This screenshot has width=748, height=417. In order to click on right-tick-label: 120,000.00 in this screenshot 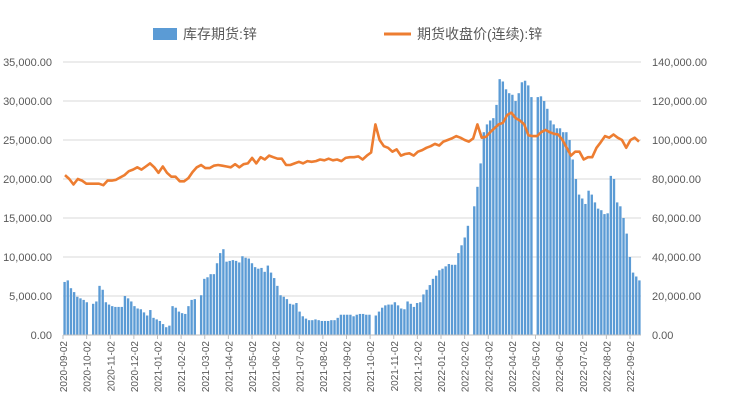, I will do `click(679, 102)`.